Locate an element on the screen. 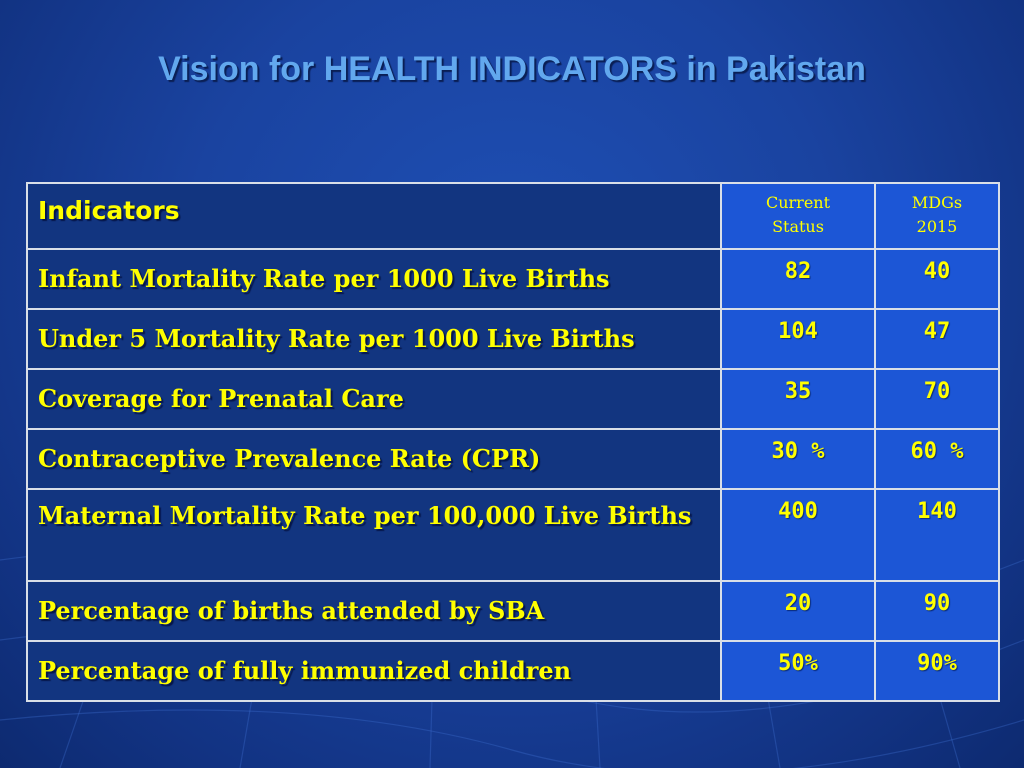 The image size is (1024, 768). header-current-status: Current Status is located at coordinates (798, 216).